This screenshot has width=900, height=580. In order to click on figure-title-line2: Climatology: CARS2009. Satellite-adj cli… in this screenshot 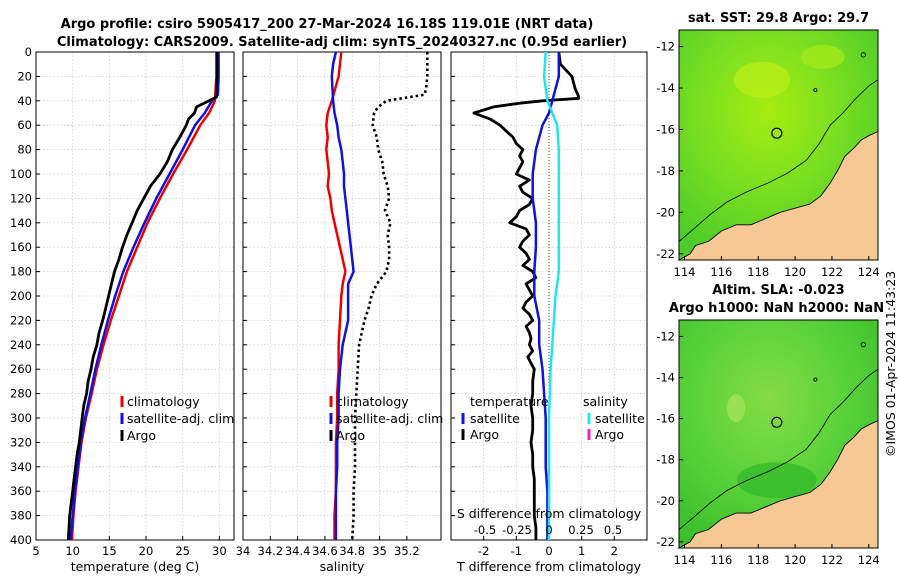, I will do `click(342, 42)`.